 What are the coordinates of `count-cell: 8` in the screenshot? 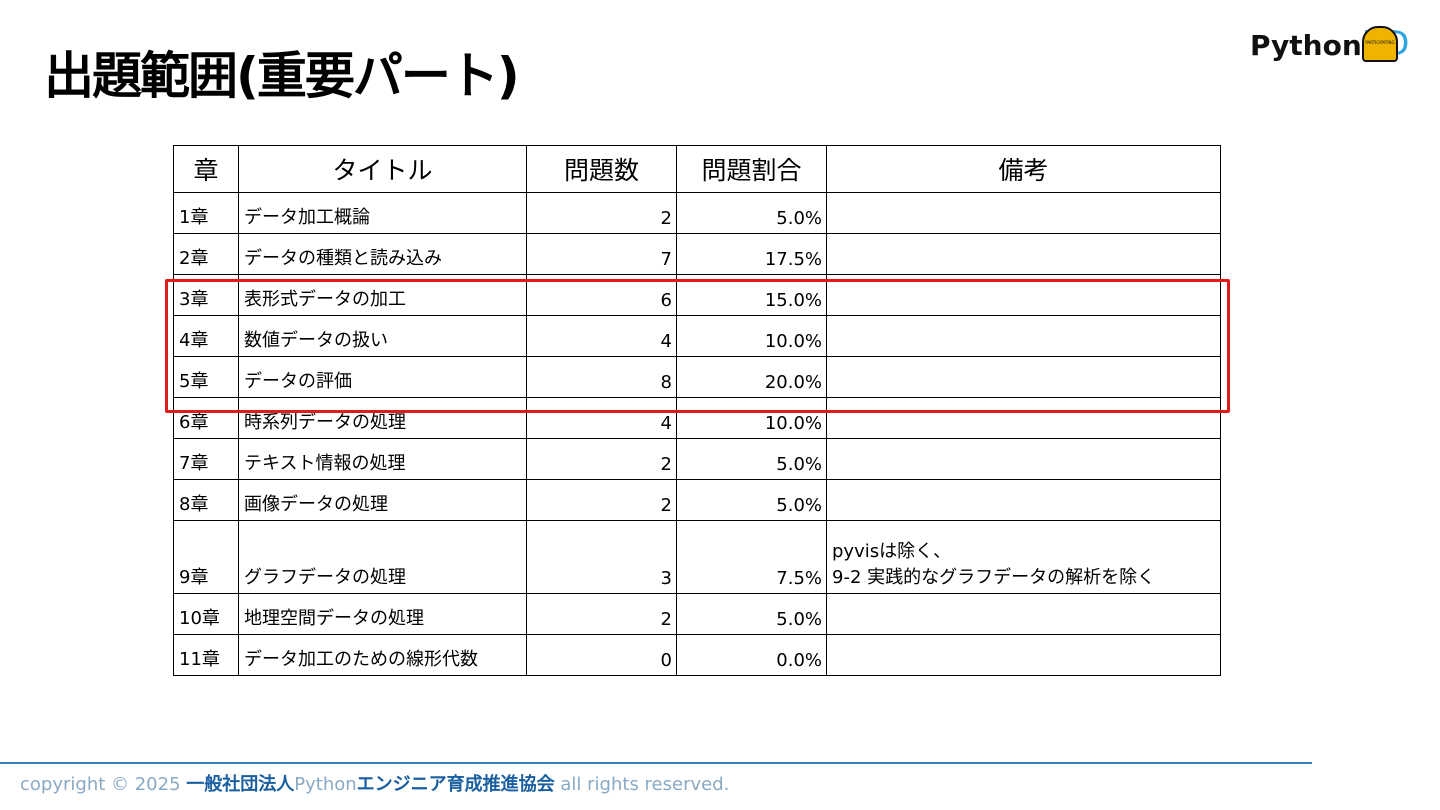 It's located at (601, 377).